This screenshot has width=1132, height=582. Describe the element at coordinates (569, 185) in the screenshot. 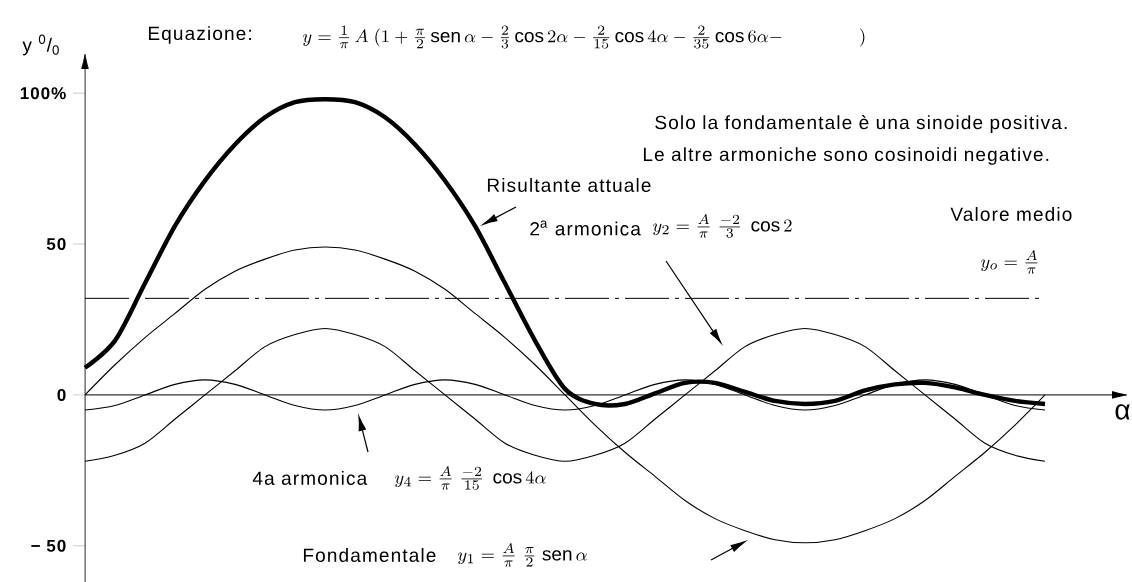

I see `annotation: Risultante attuale` at that location.